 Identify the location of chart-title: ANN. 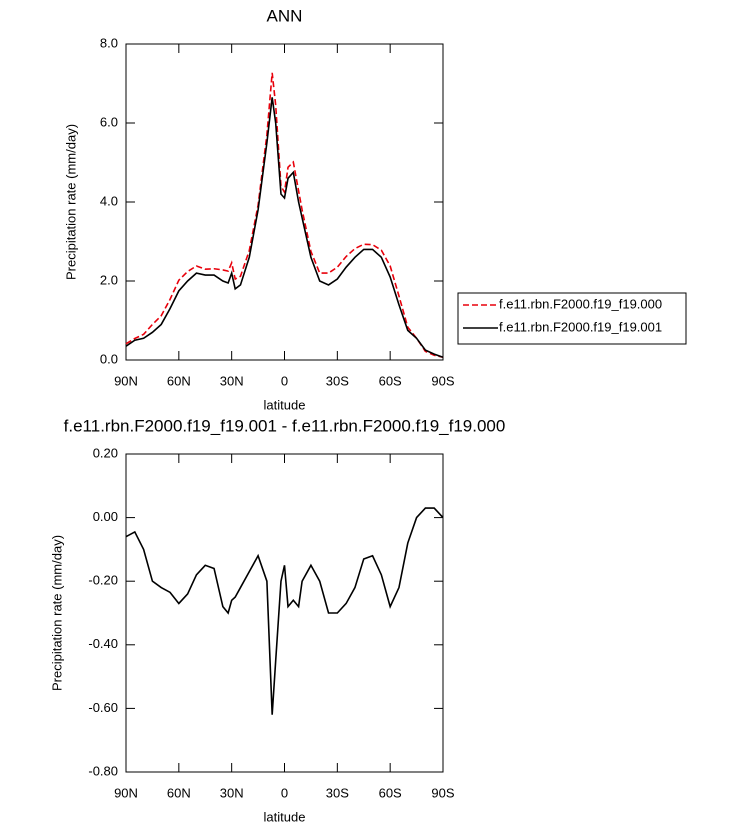
(285, 15).